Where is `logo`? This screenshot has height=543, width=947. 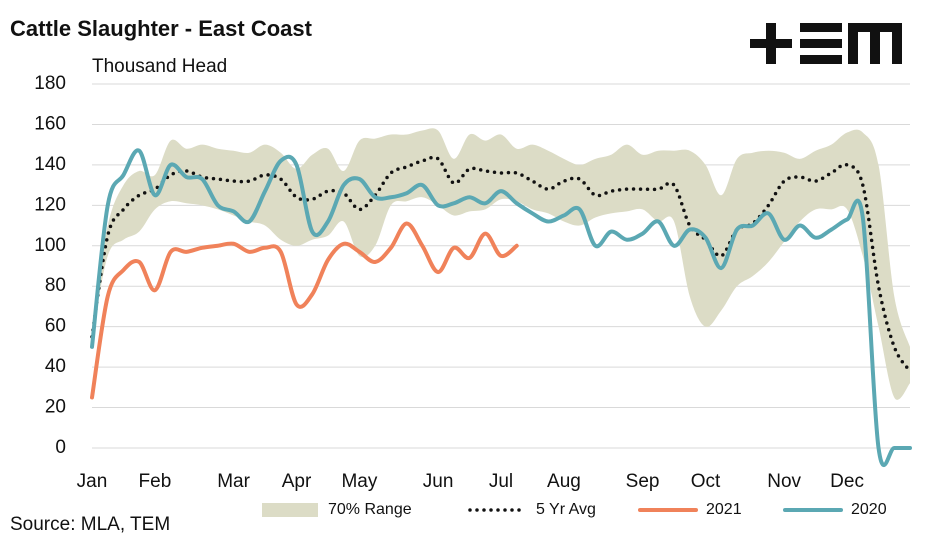
logo is located at coordinates (826, 43).